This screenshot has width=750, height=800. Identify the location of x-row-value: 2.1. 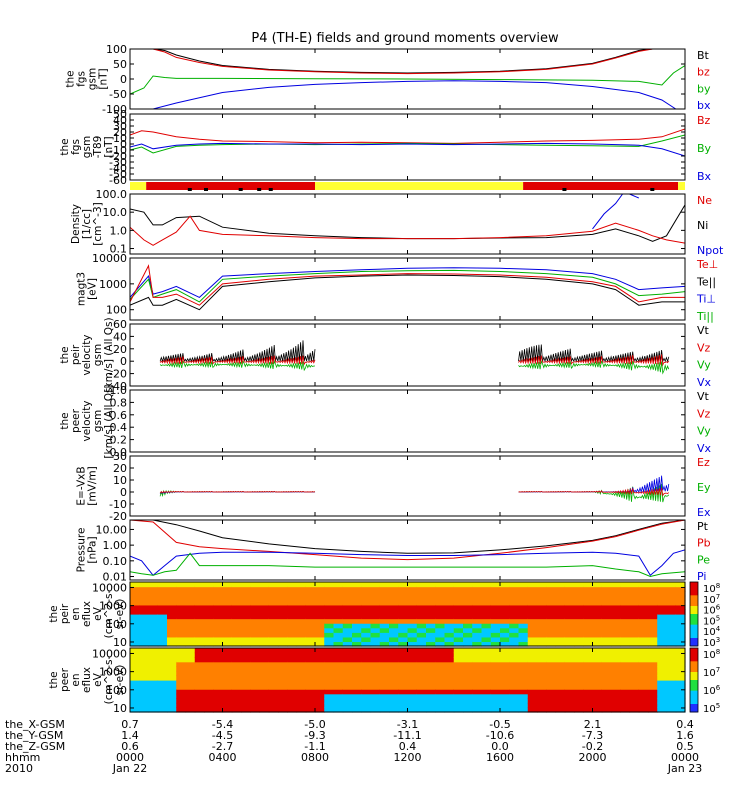
(593, 724).